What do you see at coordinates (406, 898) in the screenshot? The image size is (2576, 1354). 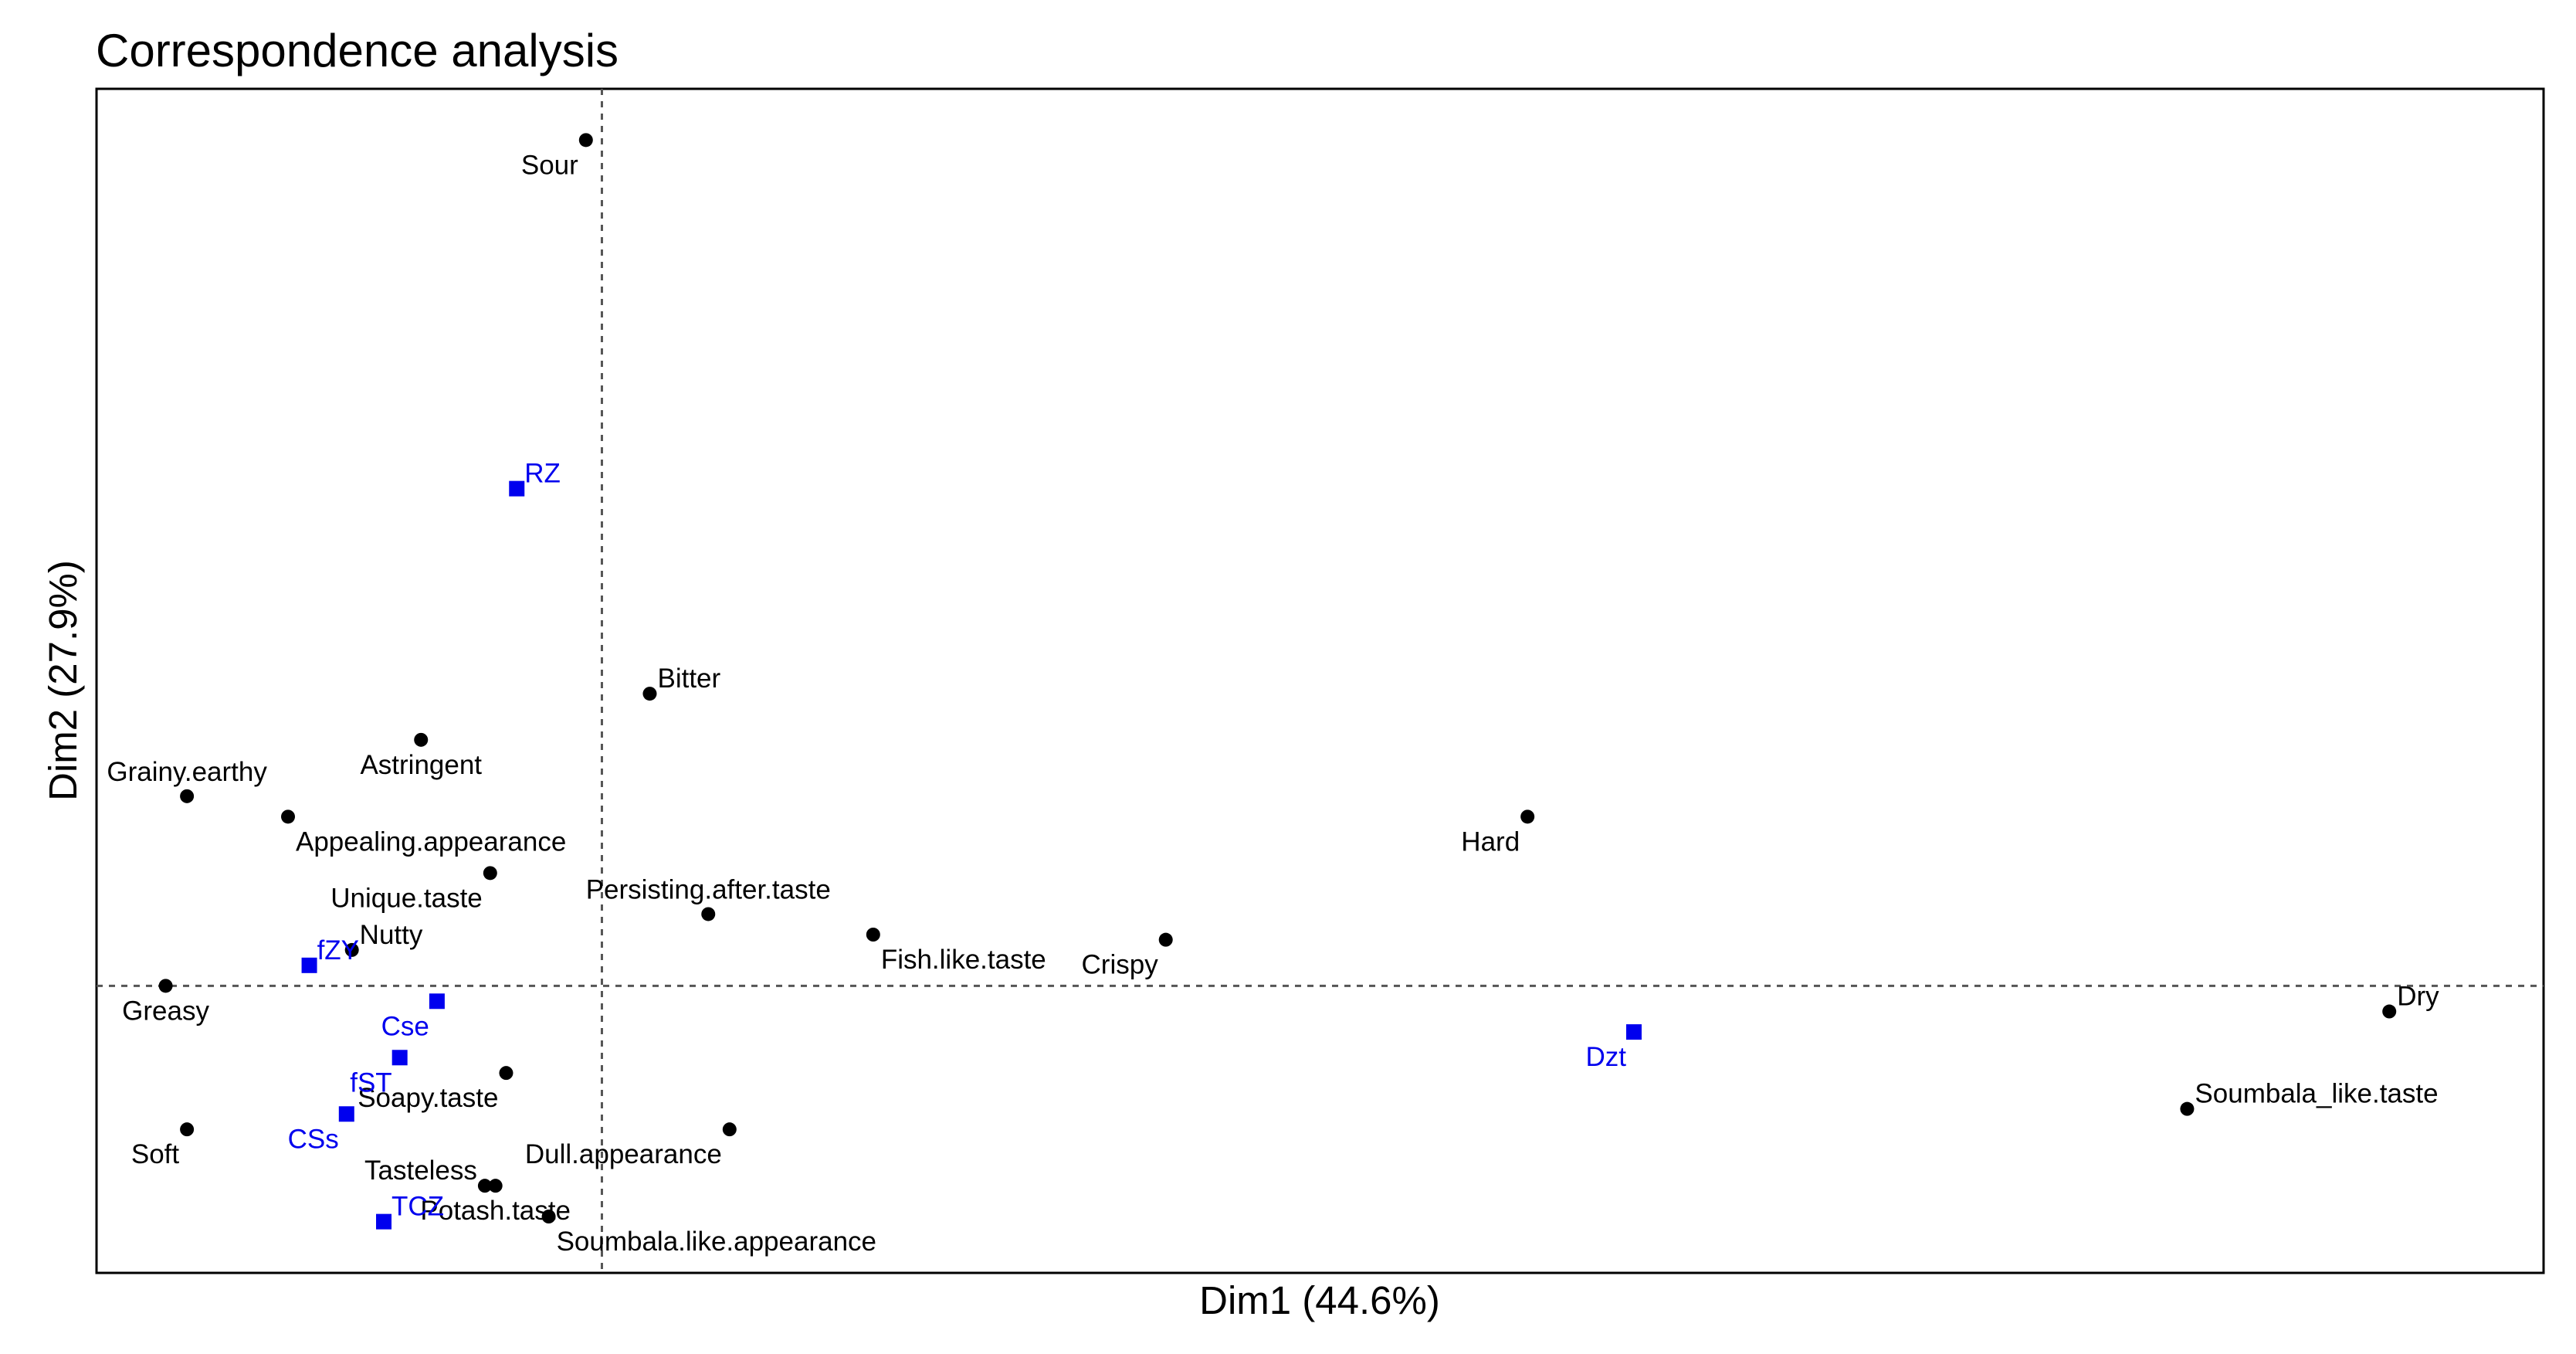 I see `point-label-unique-taste: Unique.taste` at bounding box center [406, 898].